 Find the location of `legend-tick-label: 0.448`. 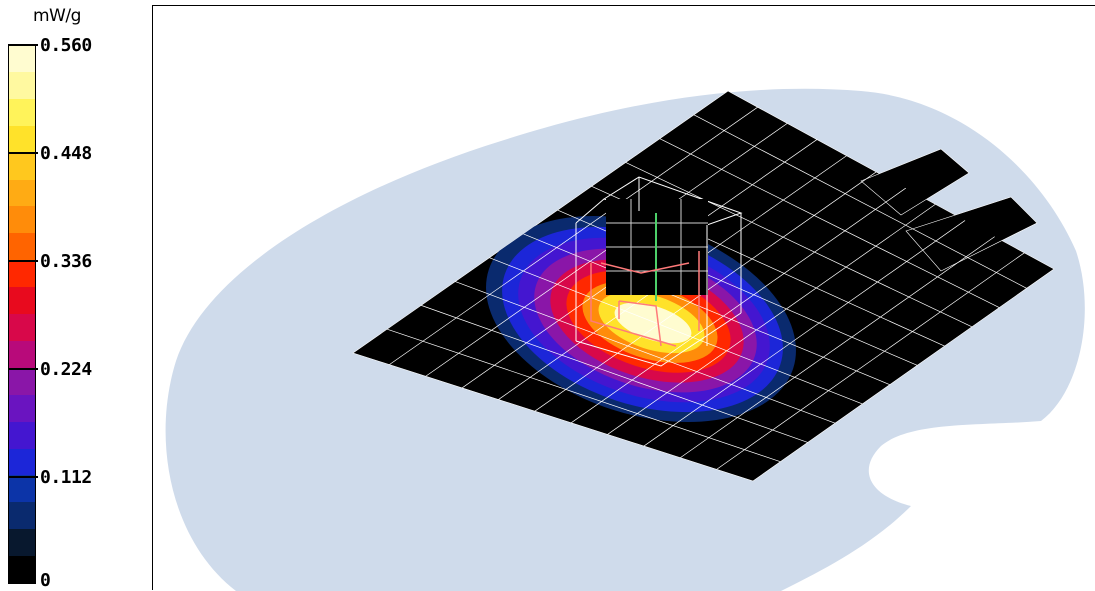

legend-tick-label: 0.448 is located at coordinates (66, 153).